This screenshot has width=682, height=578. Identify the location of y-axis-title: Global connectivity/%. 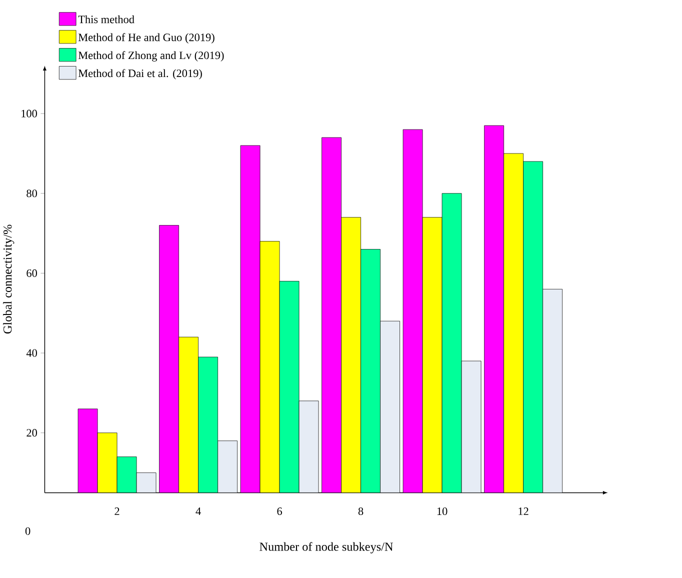
(8, 279).